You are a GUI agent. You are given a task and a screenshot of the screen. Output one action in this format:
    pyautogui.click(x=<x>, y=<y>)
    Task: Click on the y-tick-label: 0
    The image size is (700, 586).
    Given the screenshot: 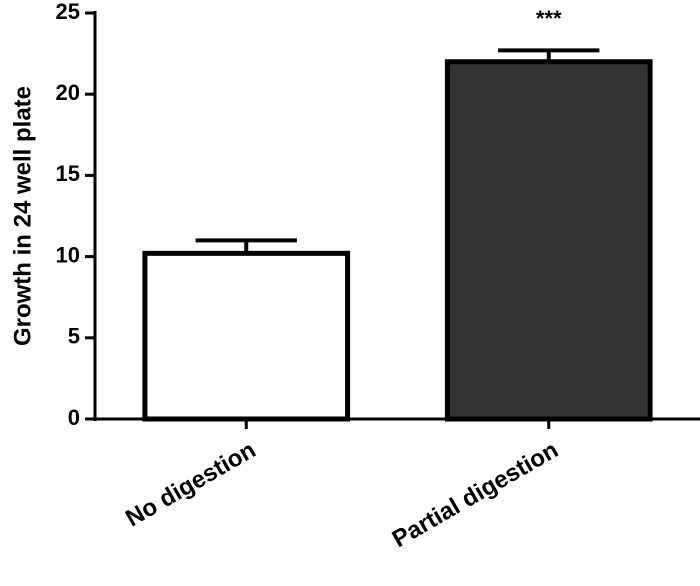 What is the action you would take?
    pyautogui.click(x=74, y=417)
    